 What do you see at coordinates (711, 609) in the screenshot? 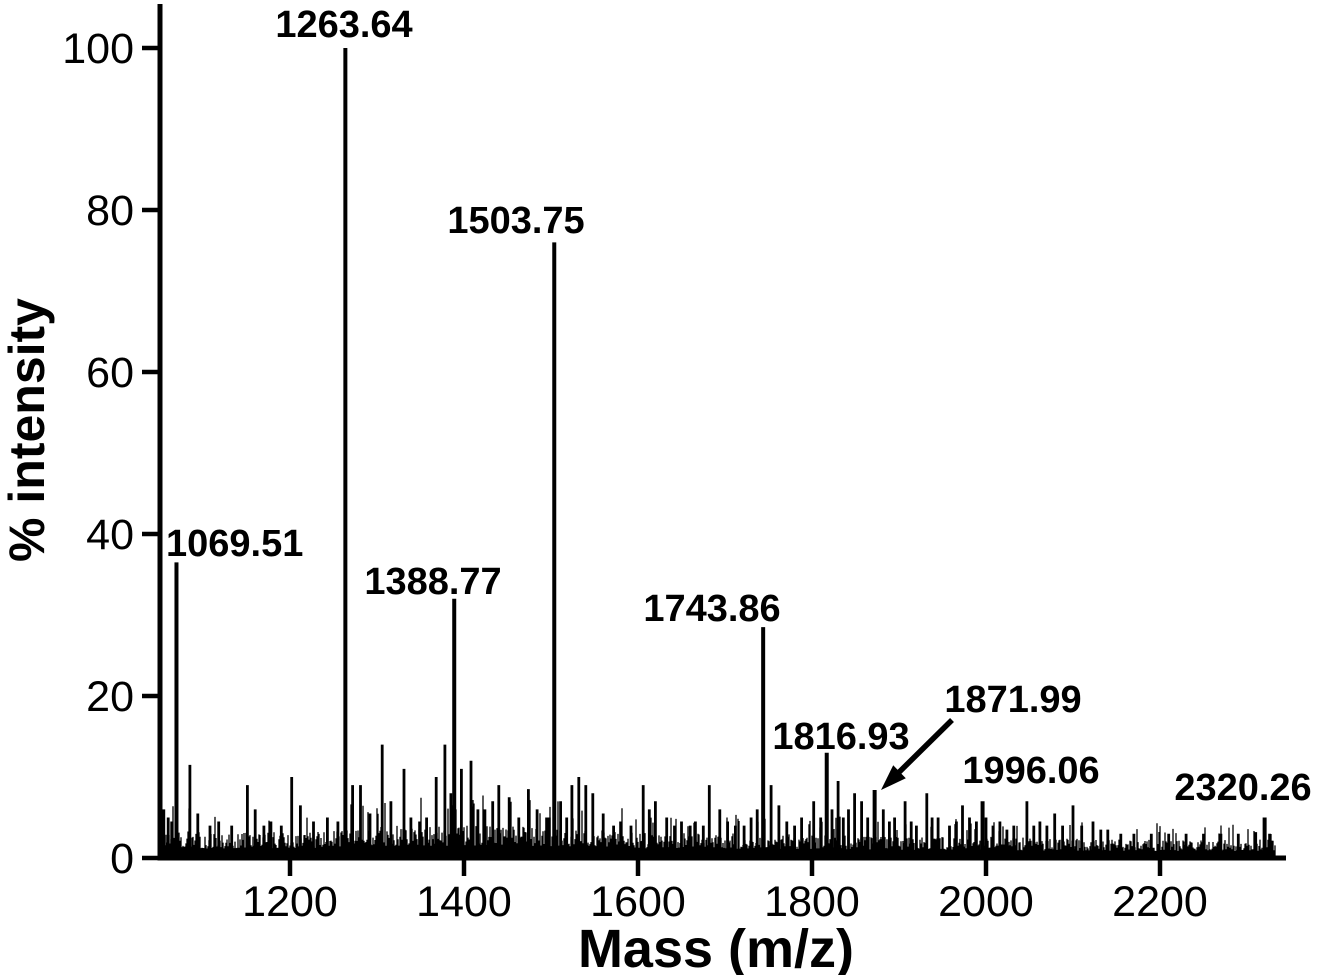
I see `peak-label: 1743.86` at bounding box center [711, 609].